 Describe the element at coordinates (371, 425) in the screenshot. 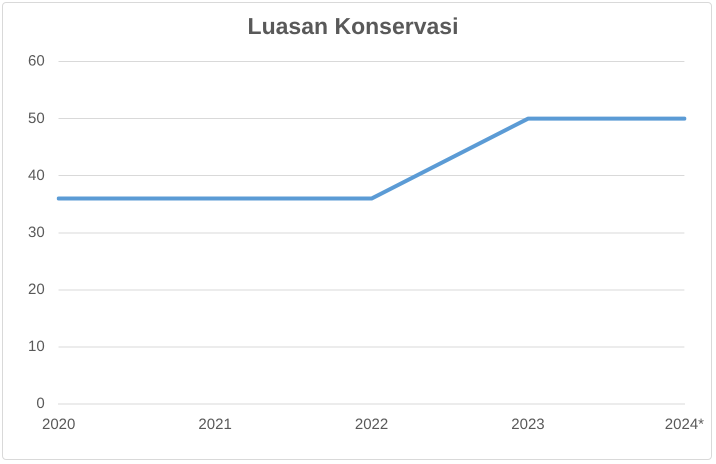

I see `x-tick-label: 2022` at that location.